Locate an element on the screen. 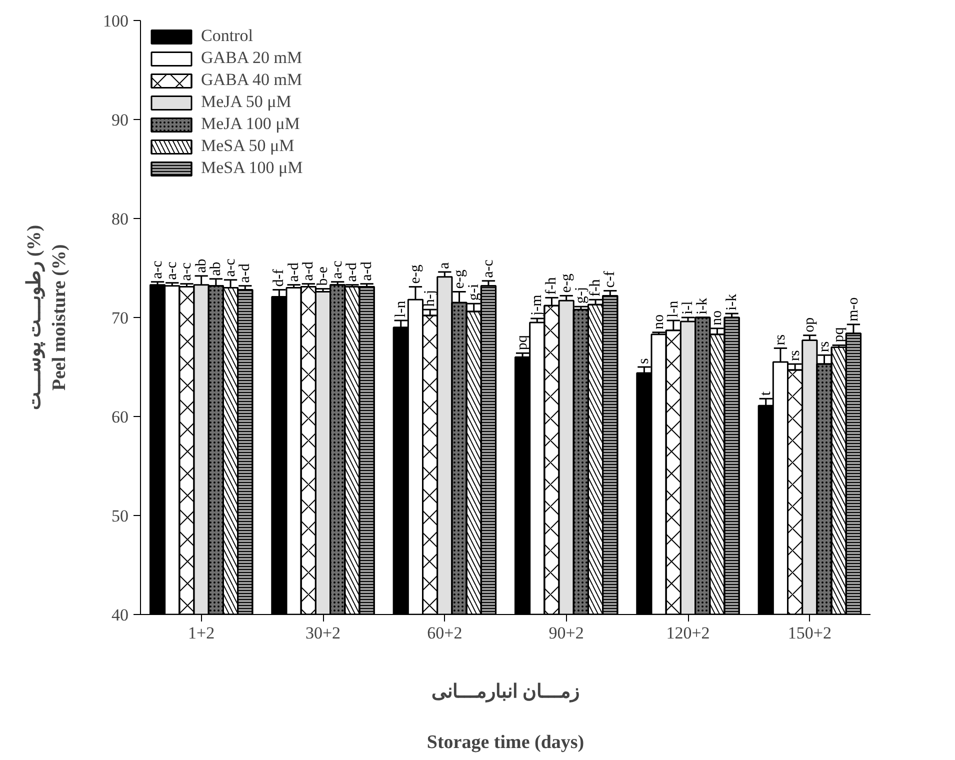  data-label: a is located at coordinates (444, 265).